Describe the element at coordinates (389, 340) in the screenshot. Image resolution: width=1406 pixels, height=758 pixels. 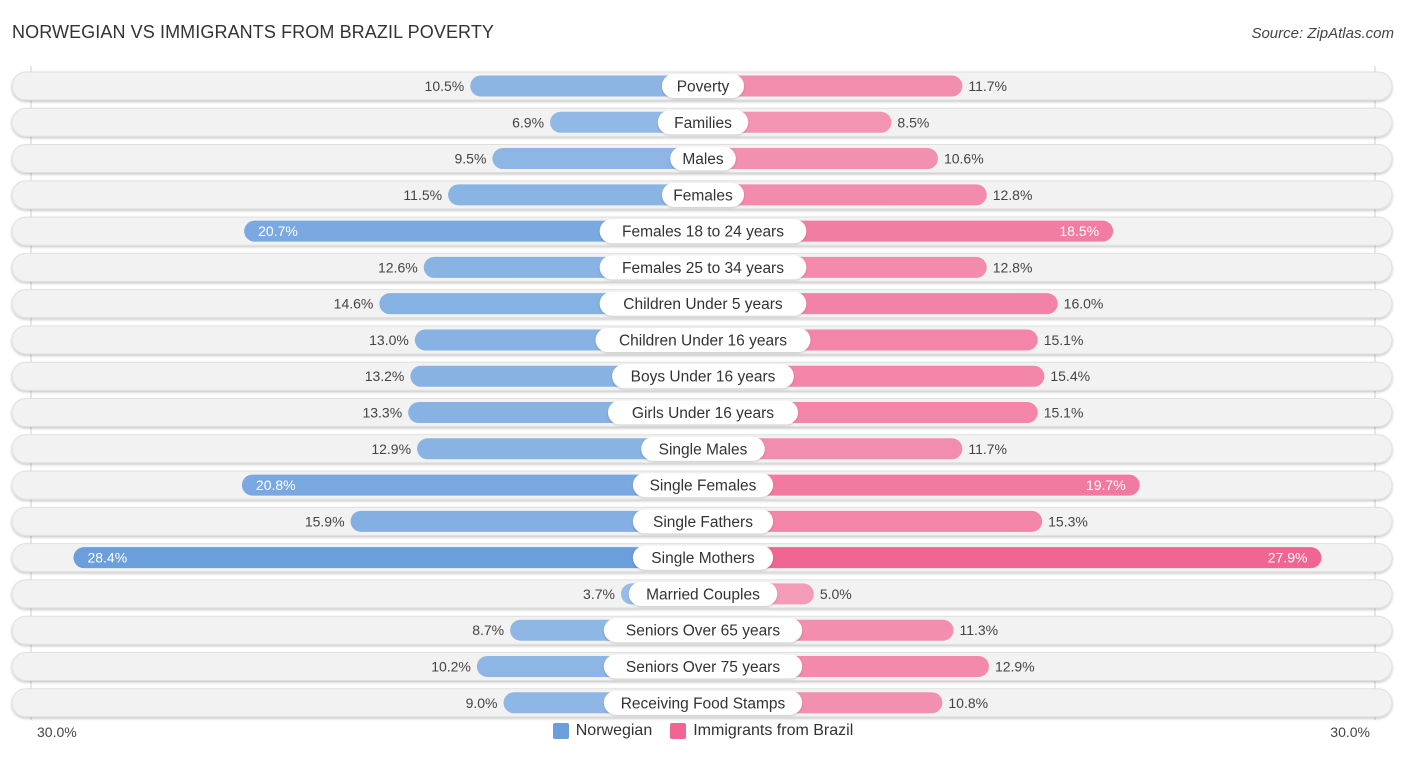
I see `value-label-norwegian: 13.0%` at that location.